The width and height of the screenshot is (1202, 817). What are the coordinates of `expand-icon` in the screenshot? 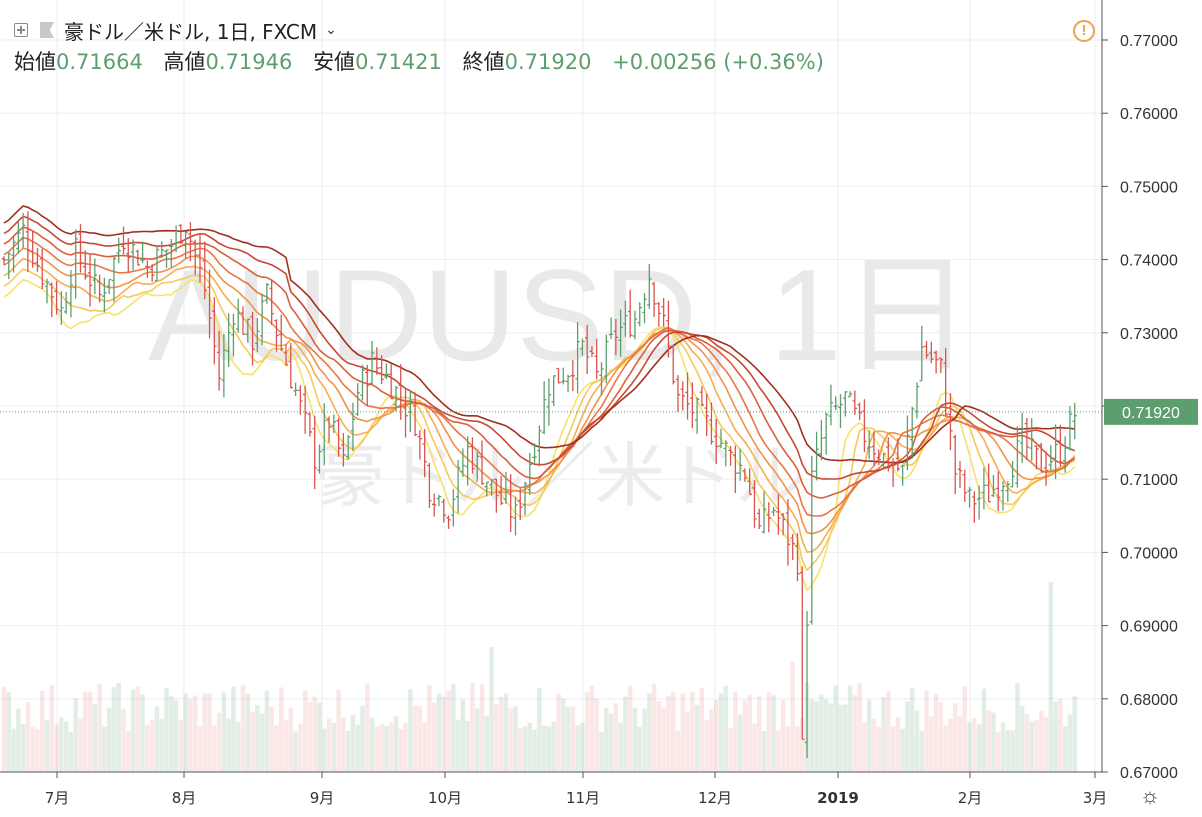 It's located at (21, 30).